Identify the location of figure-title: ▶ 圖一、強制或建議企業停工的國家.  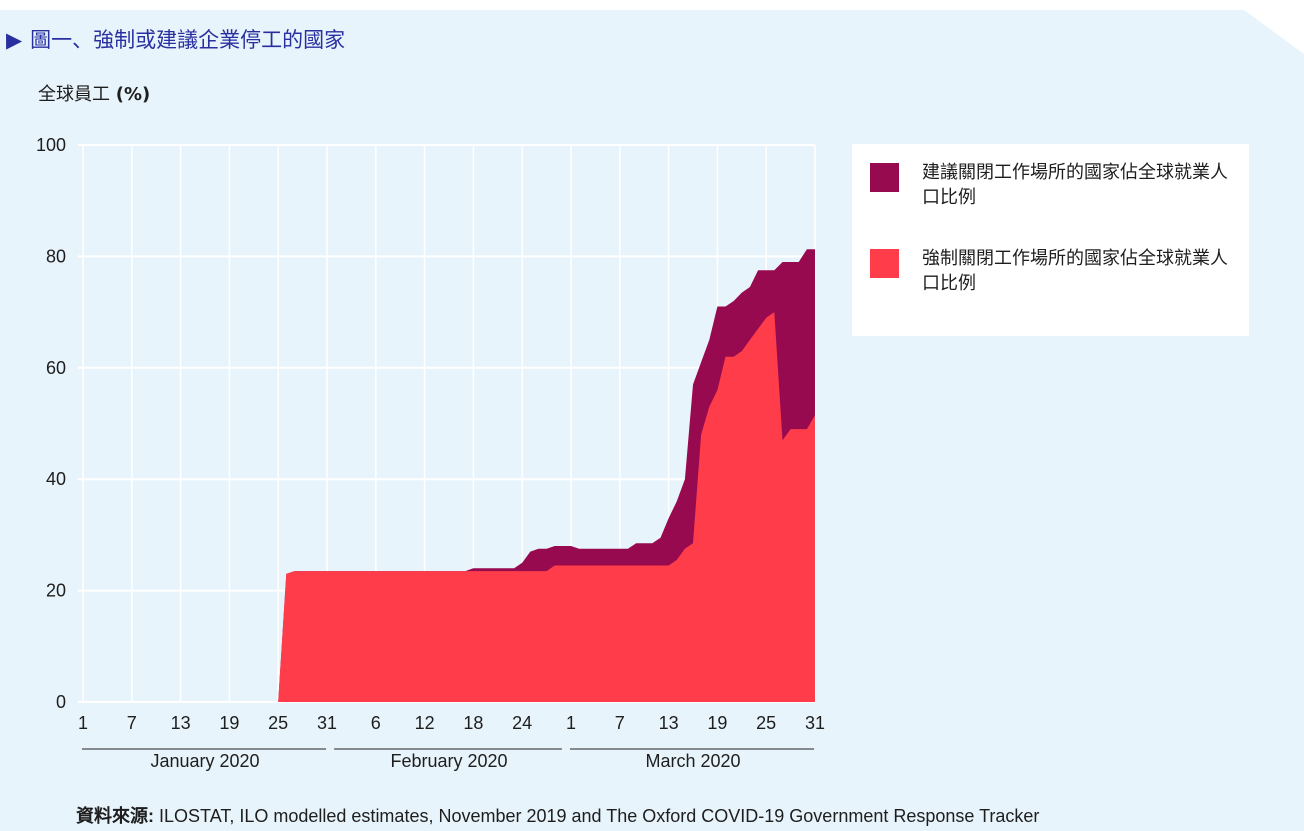
(175, 39).